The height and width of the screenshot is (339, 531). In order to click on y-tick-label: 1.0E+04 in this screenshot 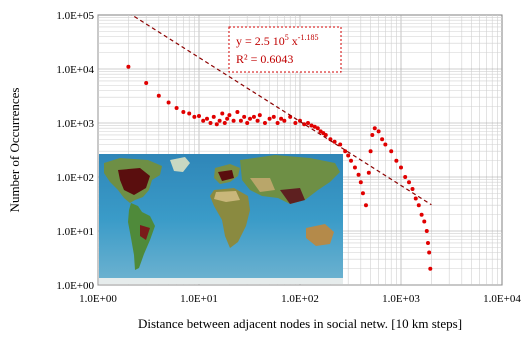, I will do `click(75, 70)`.